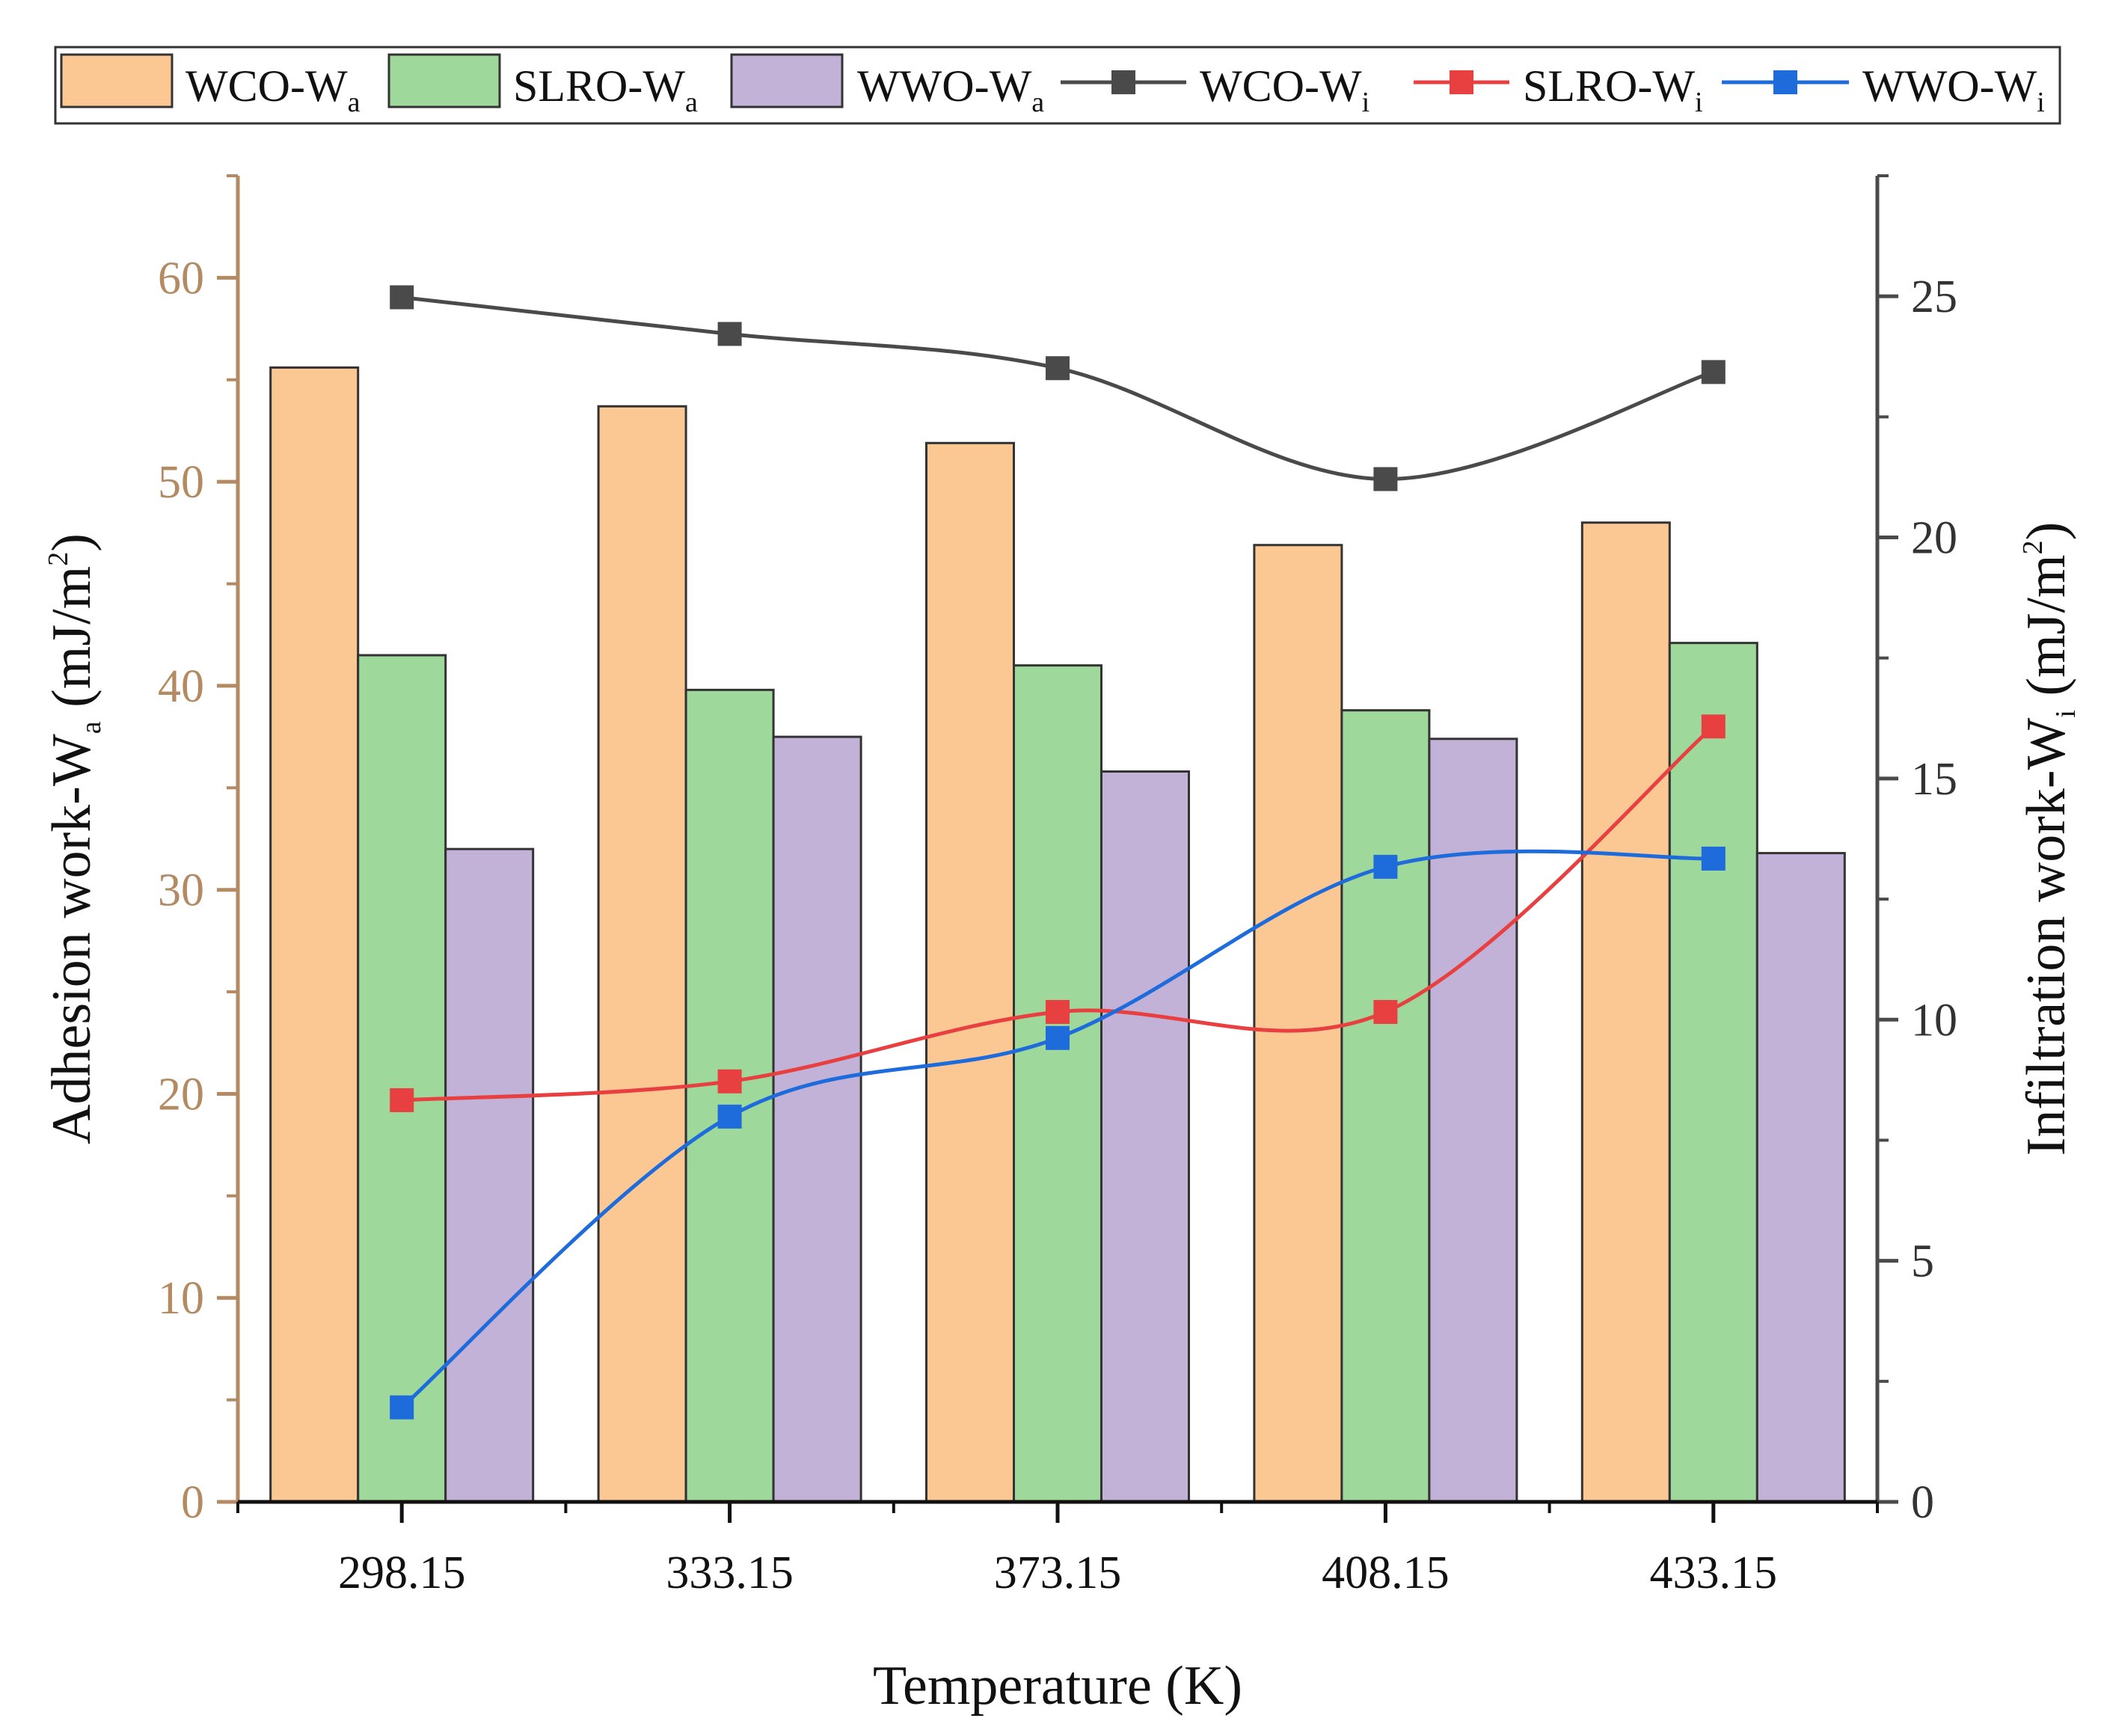 The height and width of the screenshot is (1736, 2101). What do you see at coordinates (730, 1573) in the screenshot?
I see `x-tick-label-1: 333.15` at bounding box center [730, 1573].